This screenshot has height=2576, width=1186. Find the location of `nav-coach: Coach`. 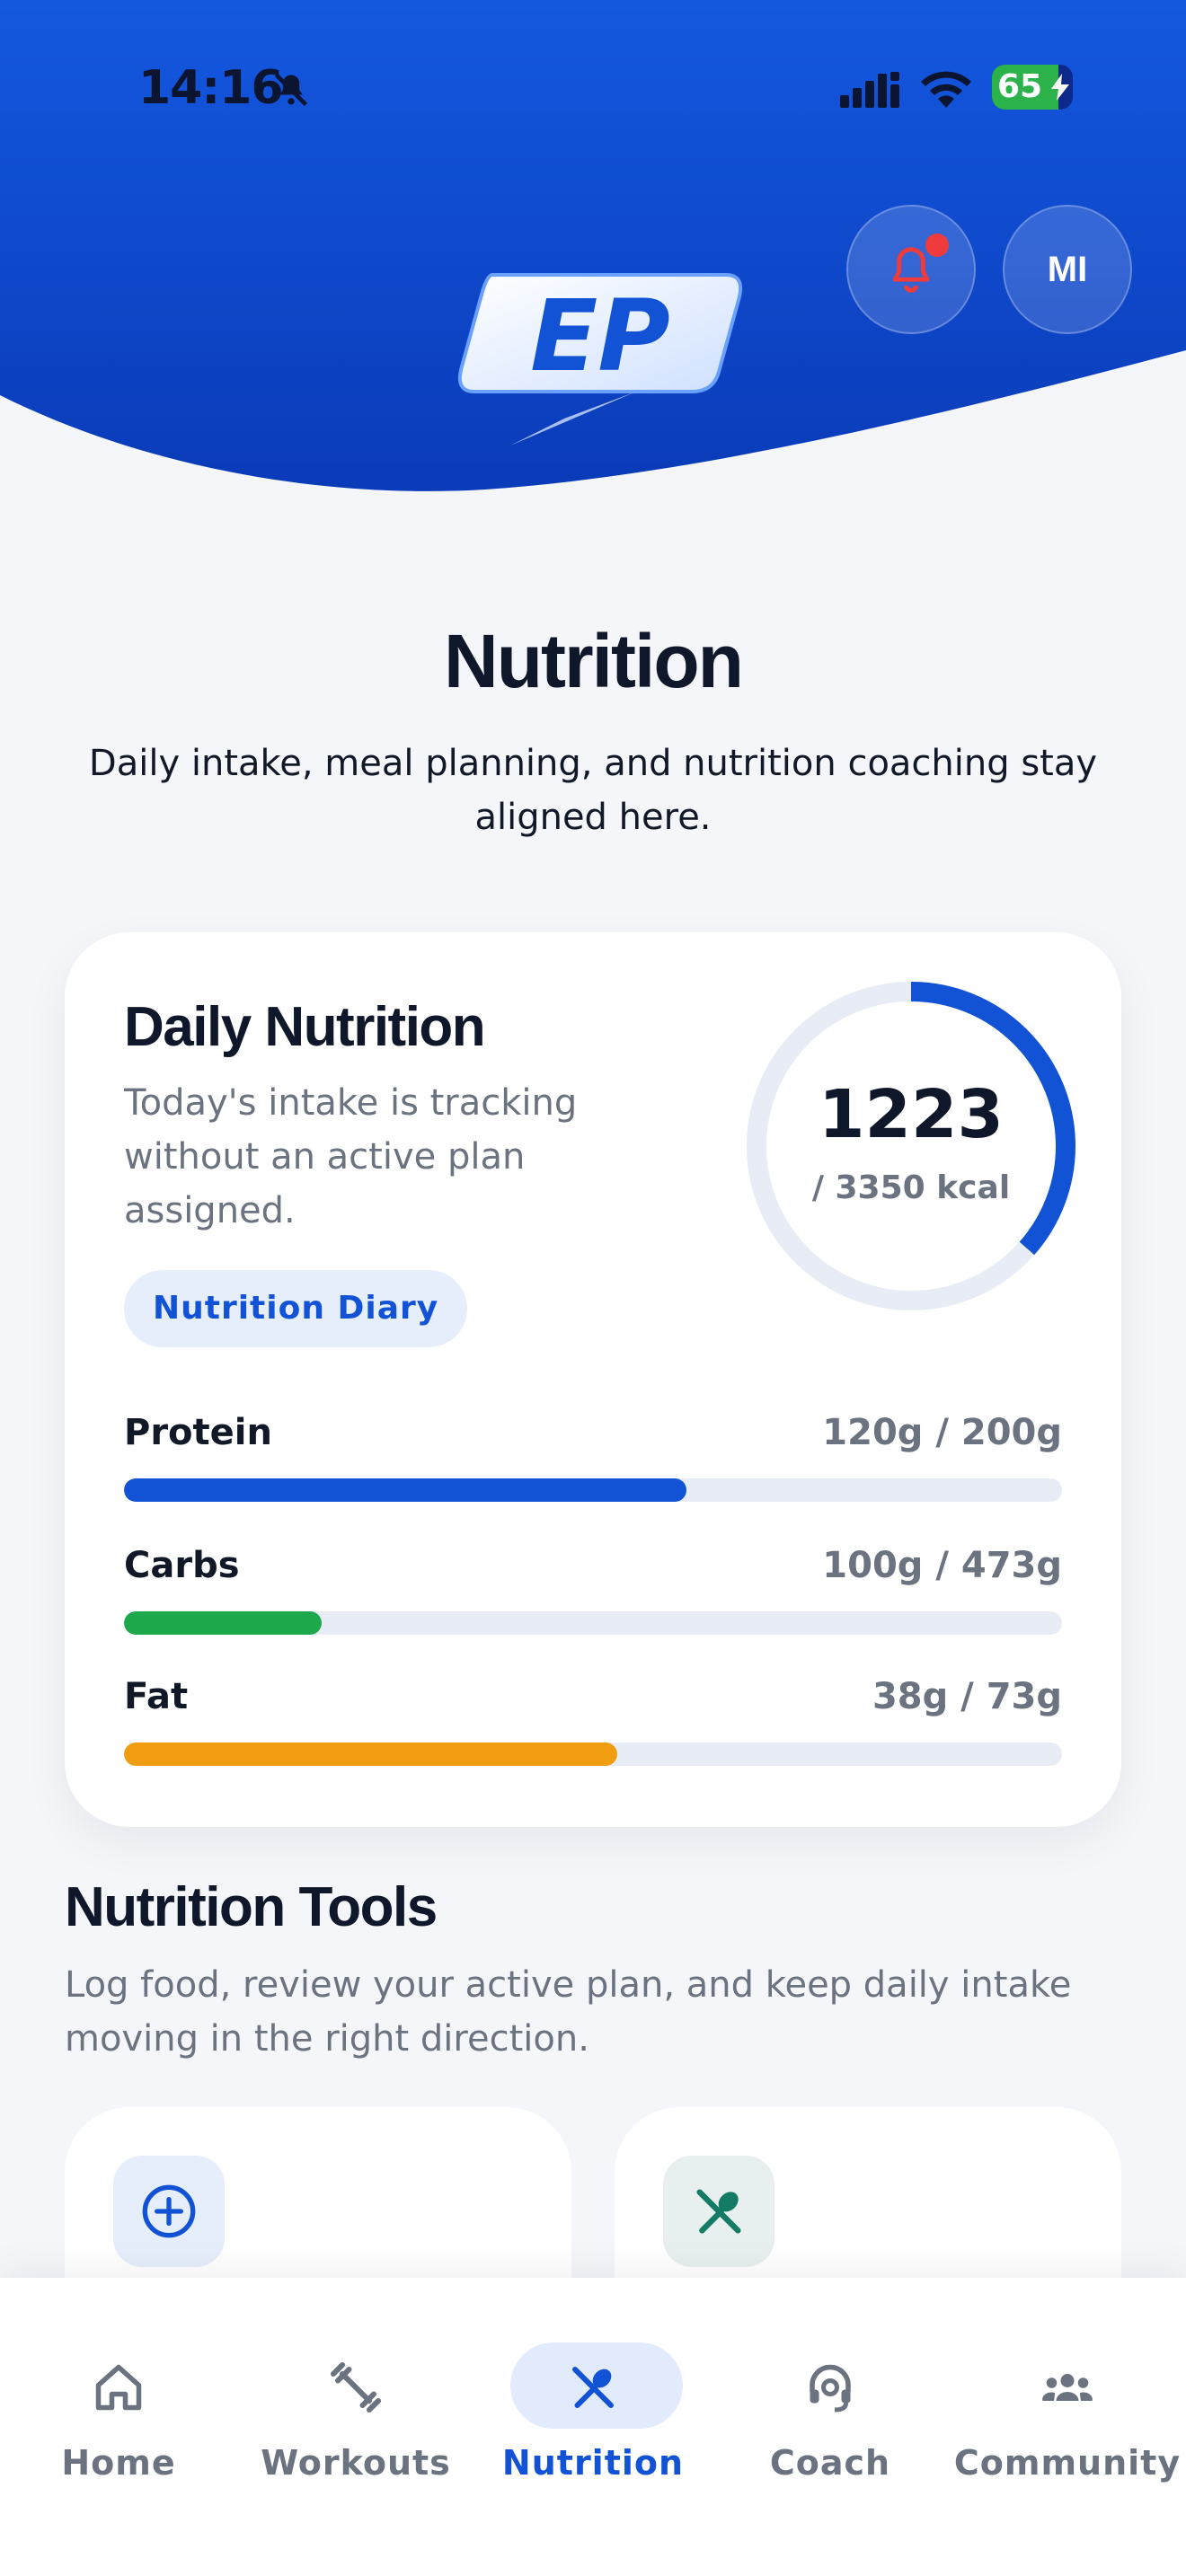

nav-coach: Coach is located at coordinates (830, 2396).